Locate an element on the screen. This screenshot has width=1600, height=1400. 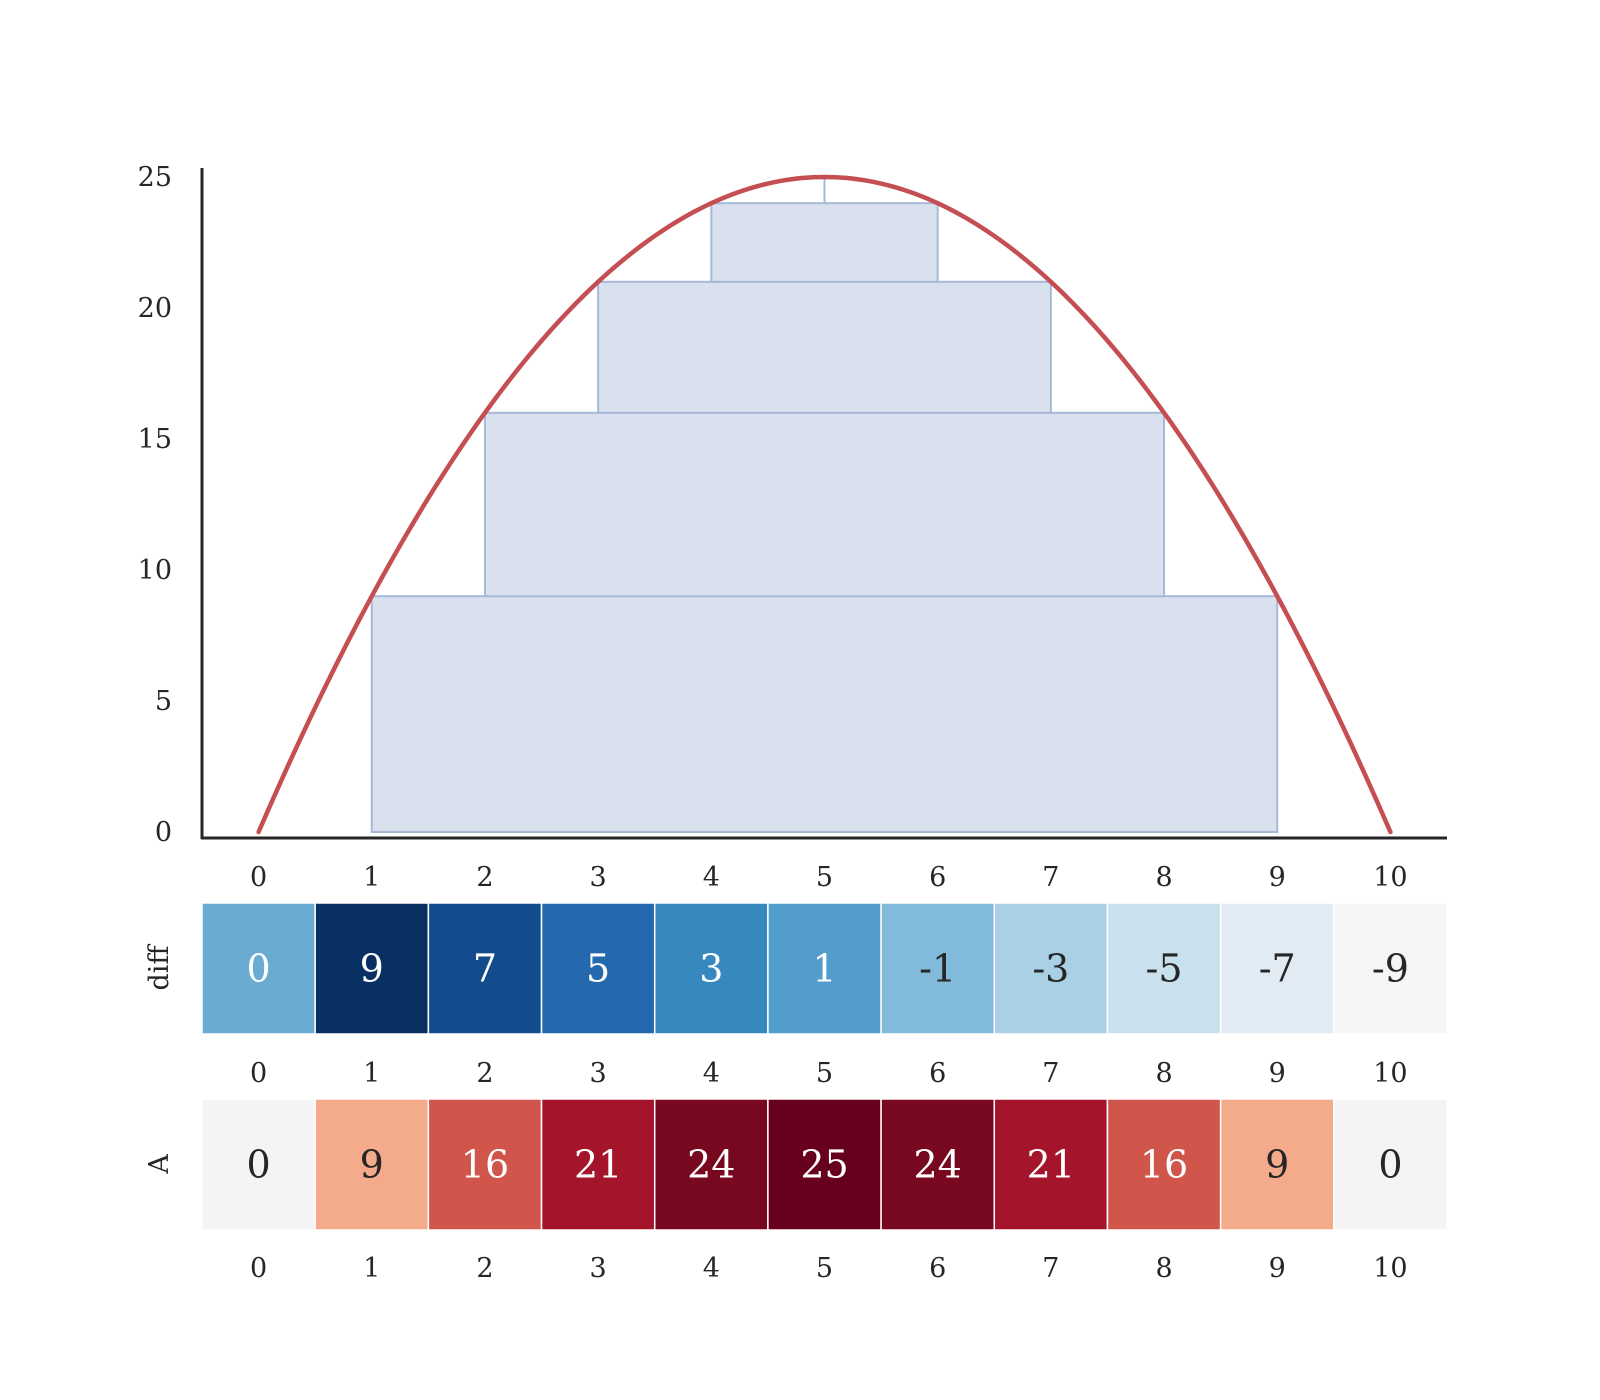
heatmap-a: 0 9 16 21 24 25 24 21 16 9 0 A 0 1 2 3 4 5 6 7 8 9 10 is located at coordinates (796, 1191).